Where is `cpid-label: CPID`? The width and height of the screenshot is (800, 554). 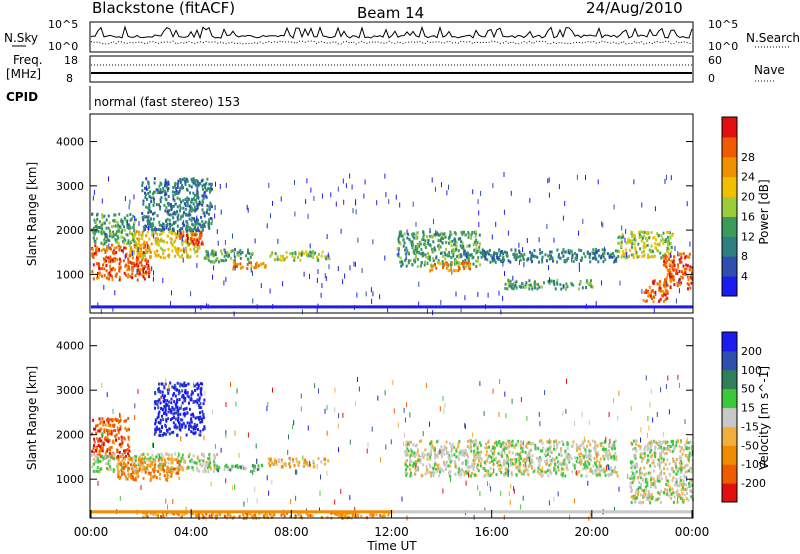 cpid-label: CPID is located at coordinates (22, 97).